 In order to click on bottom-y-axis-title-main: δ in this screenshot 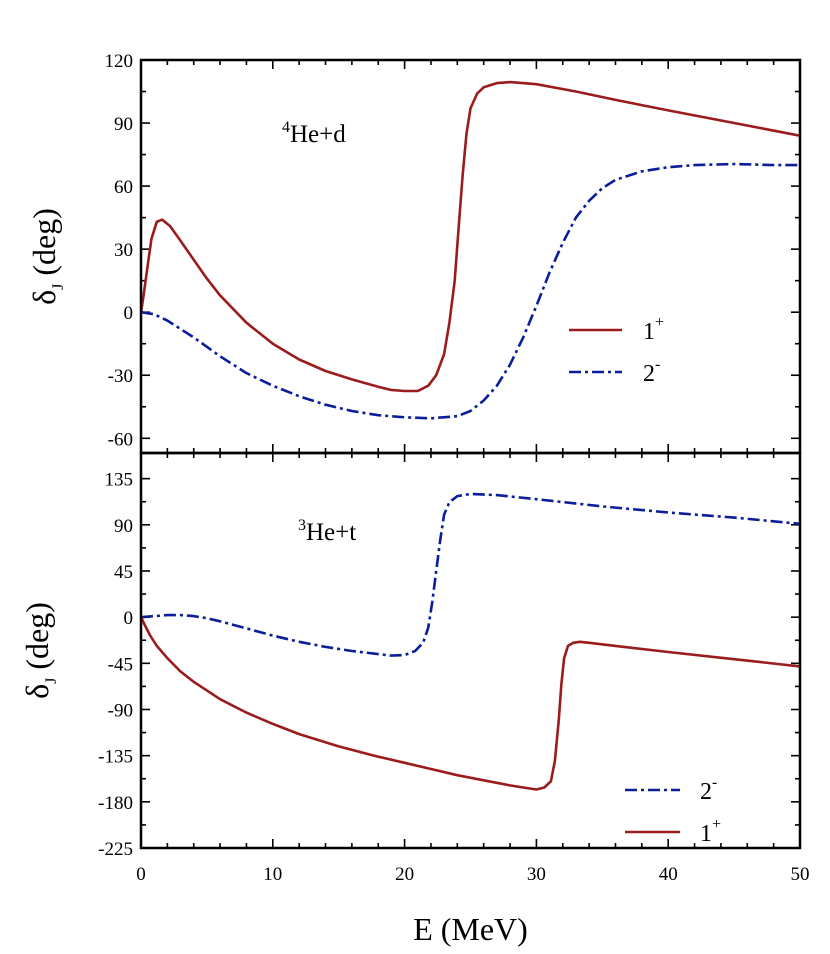, I will do `click(37, 691)`.